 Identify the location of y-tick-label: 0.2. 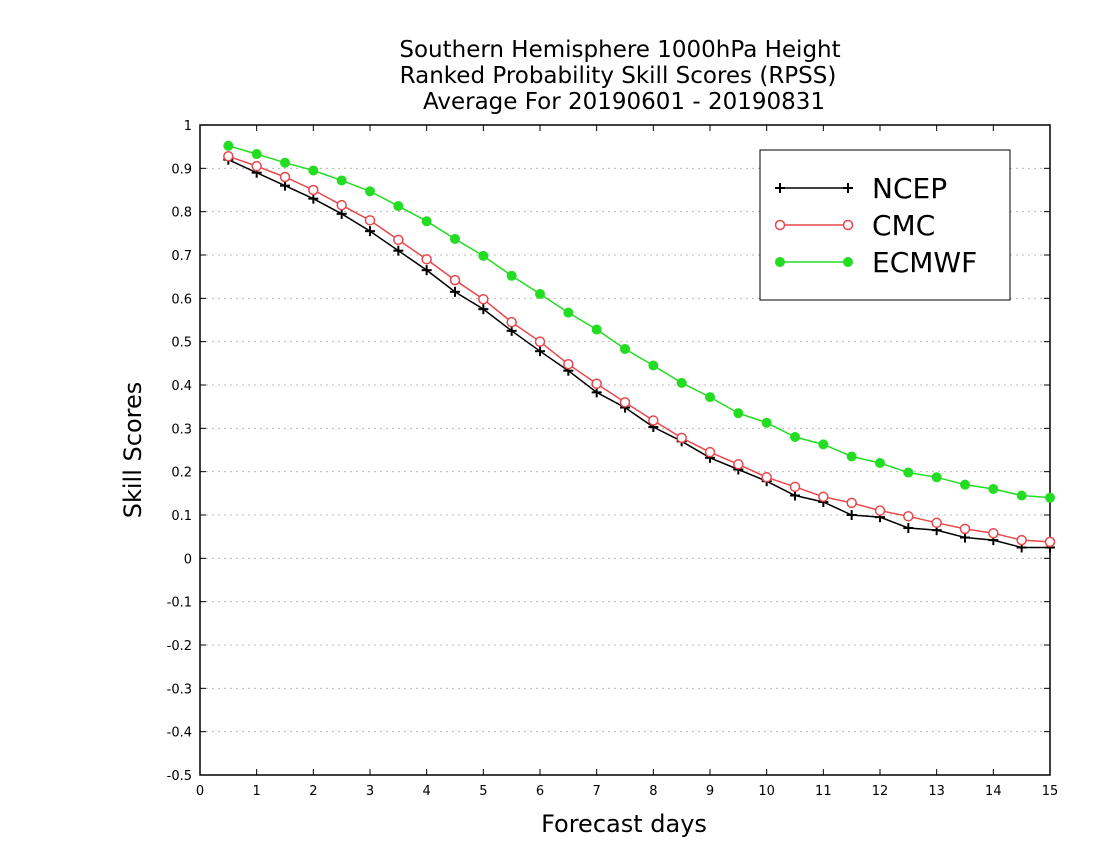
(181, 473).